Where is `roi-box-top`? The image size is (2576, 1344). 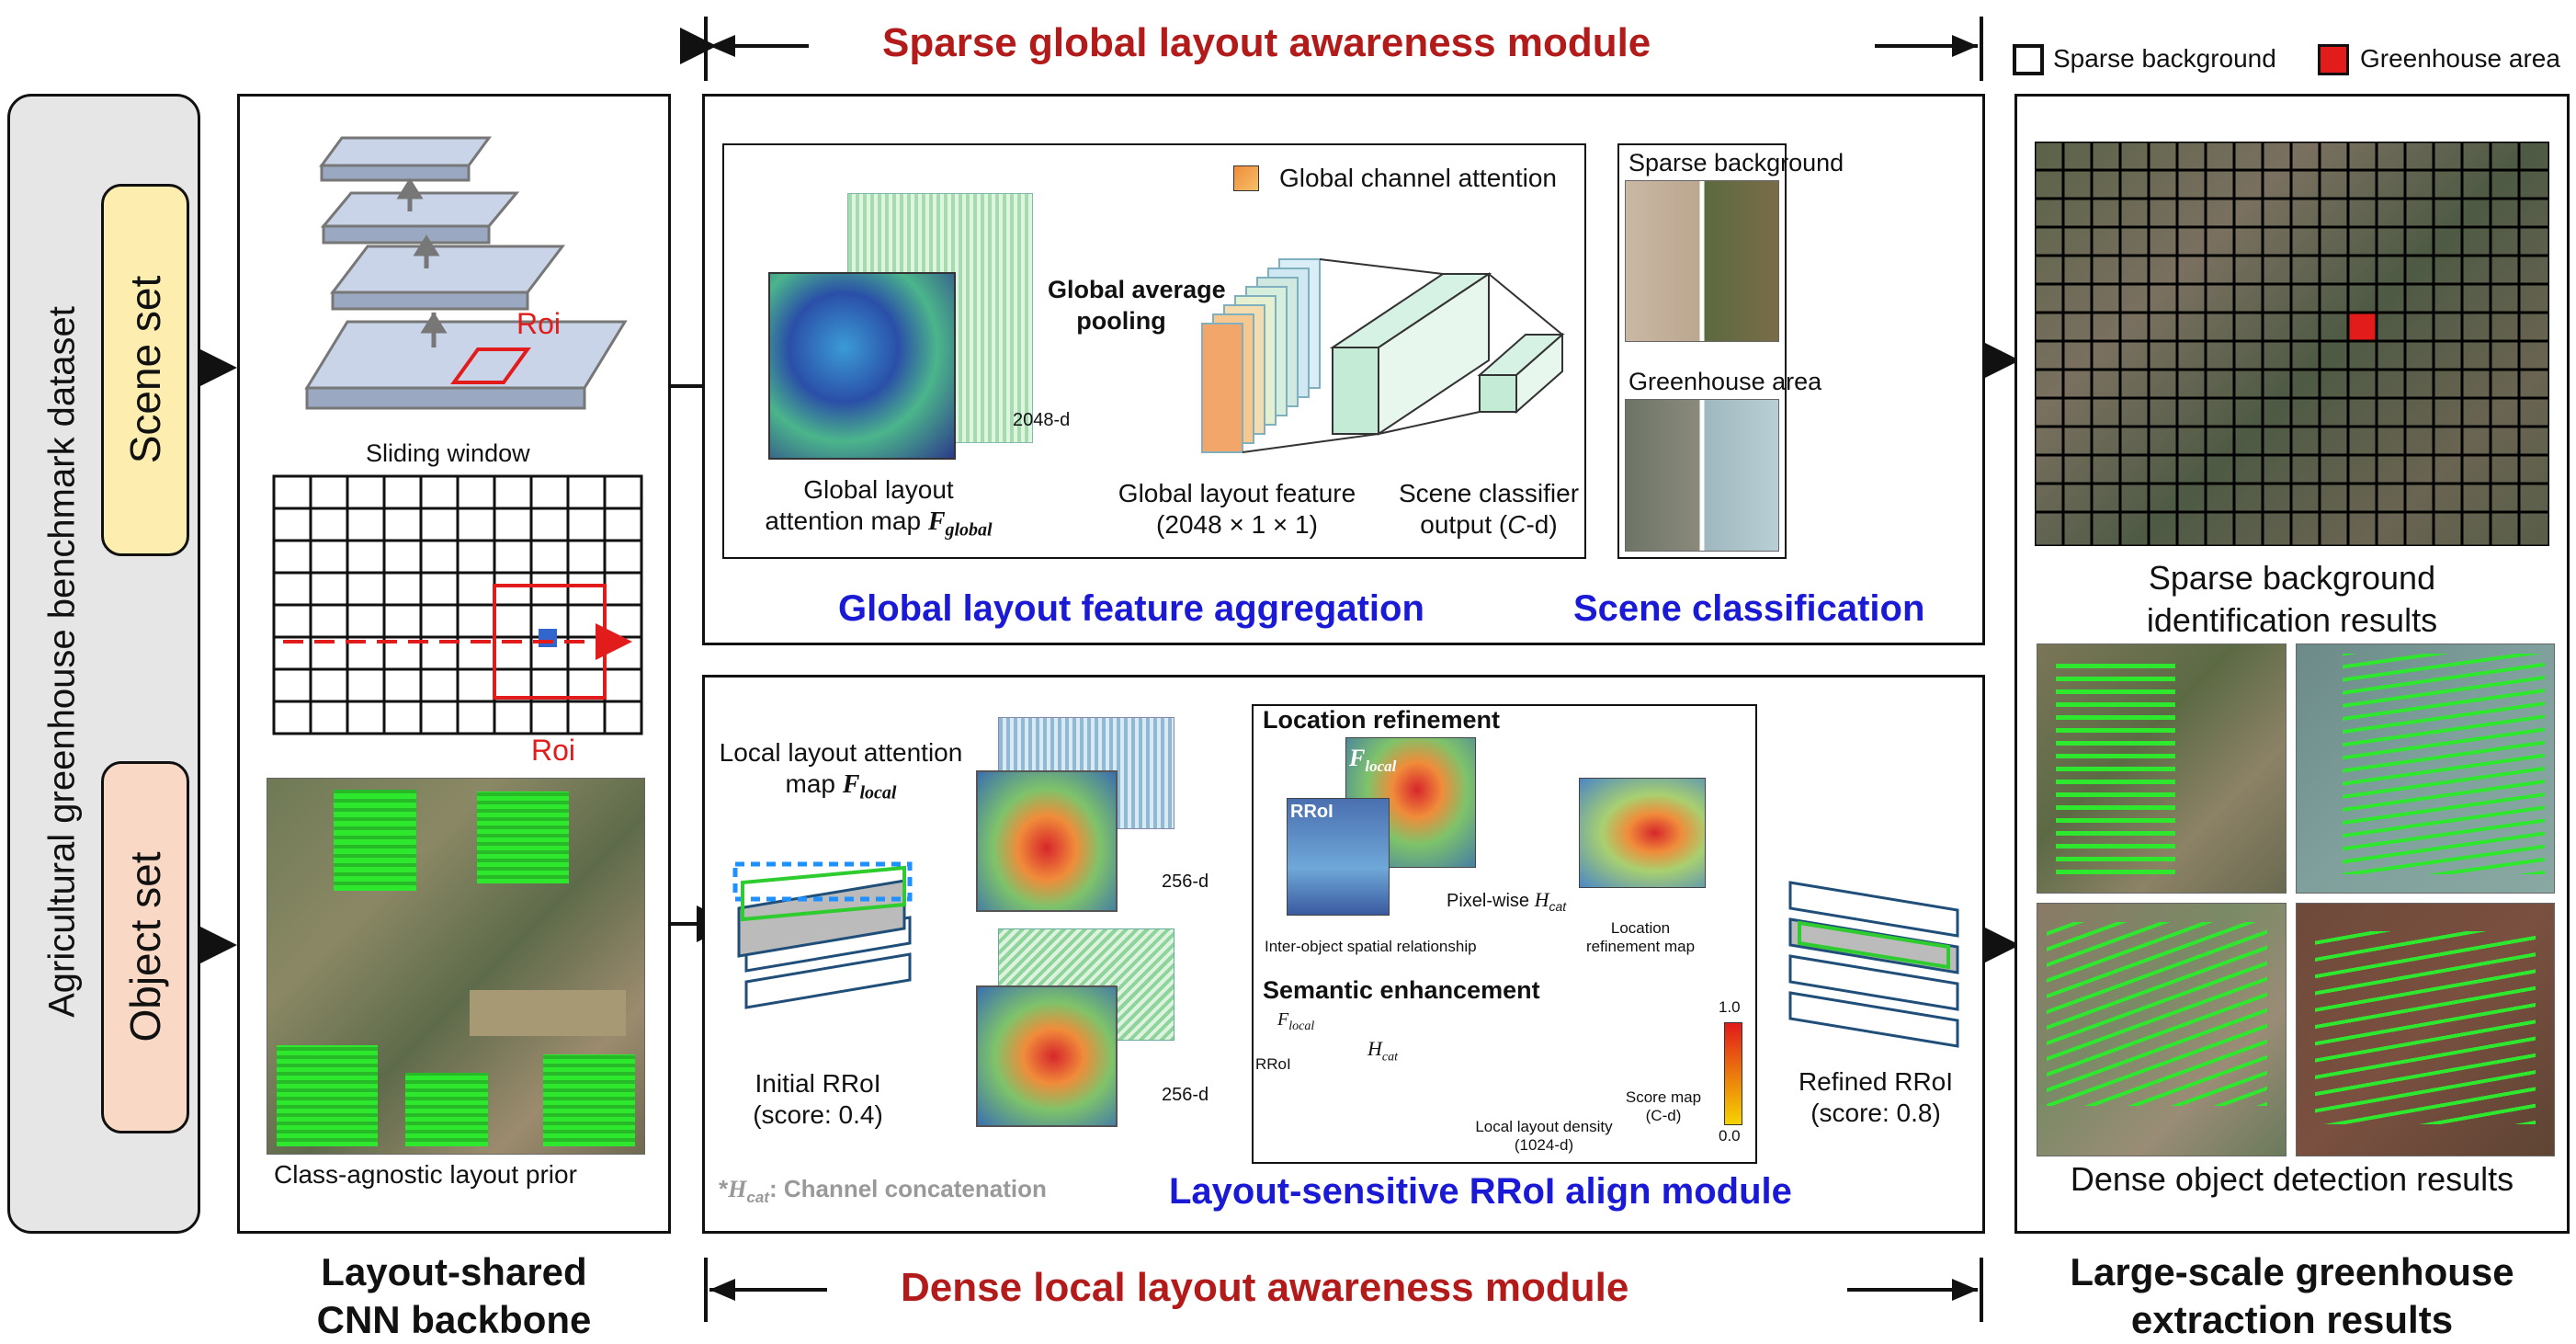
roi-box-top is located at coordinates (490, 365).